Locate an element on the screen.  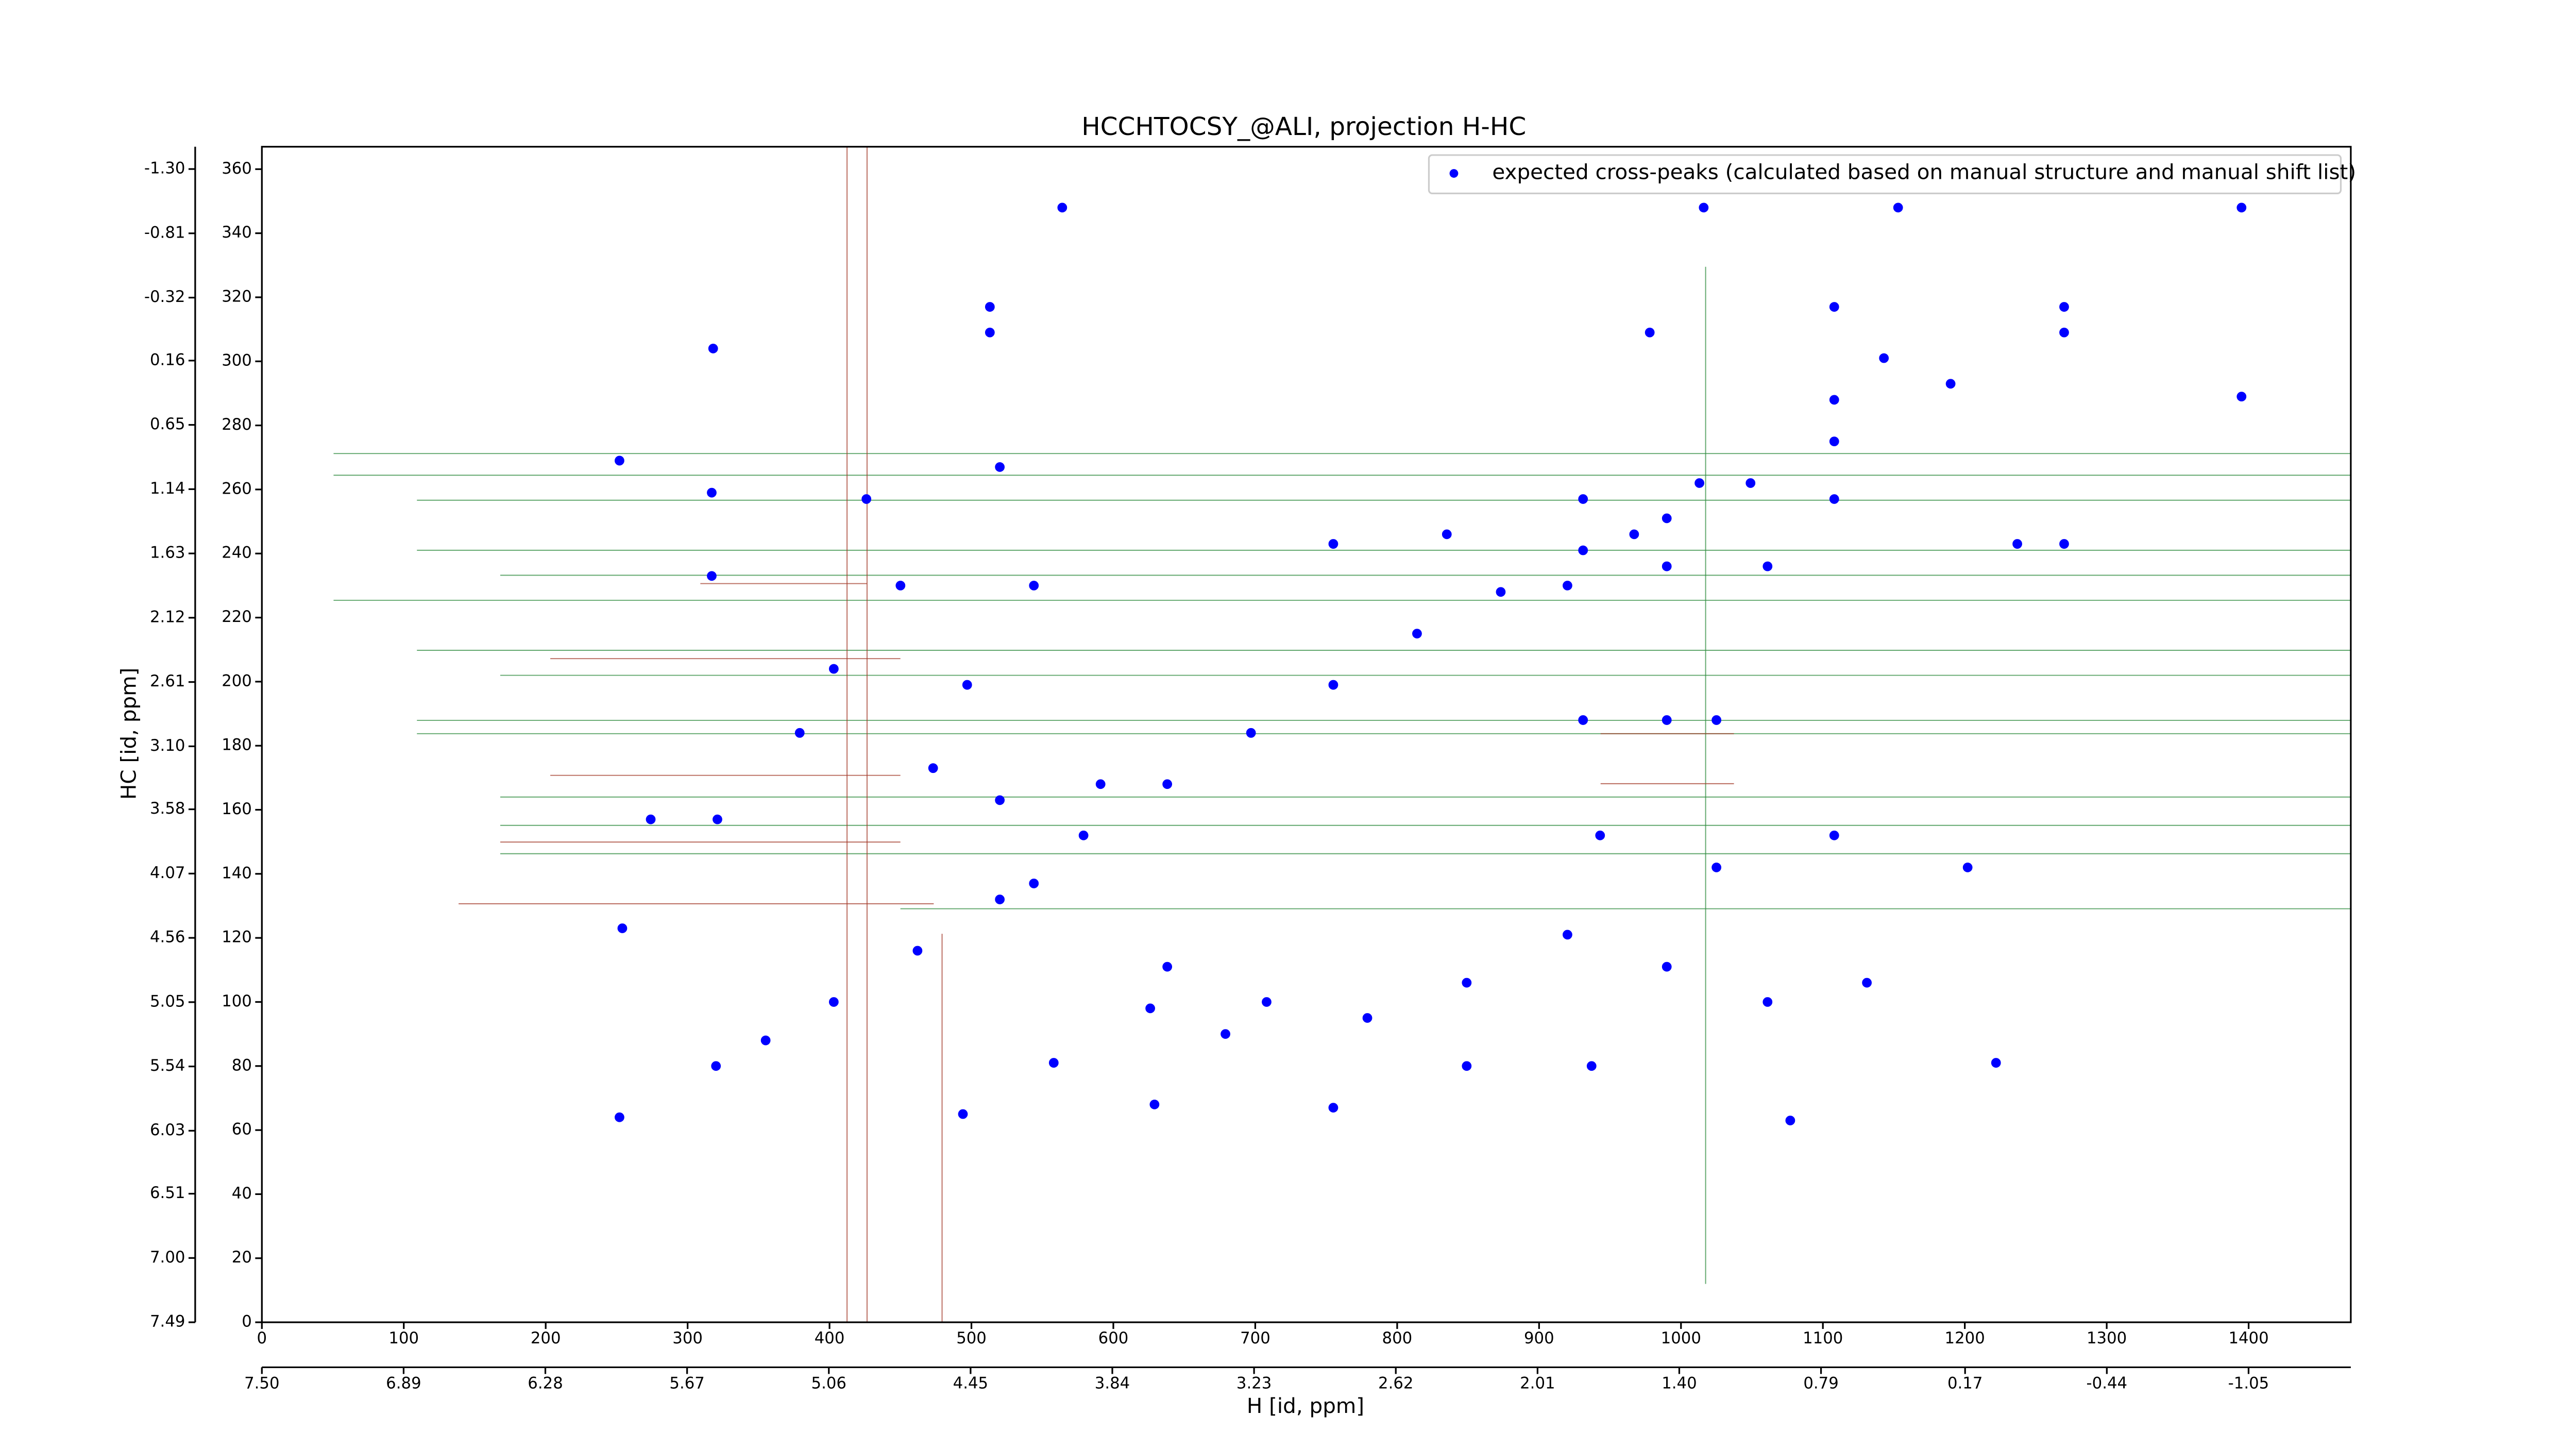
y2-tick-label: 7.00 is located at coordinates (167, 1257).